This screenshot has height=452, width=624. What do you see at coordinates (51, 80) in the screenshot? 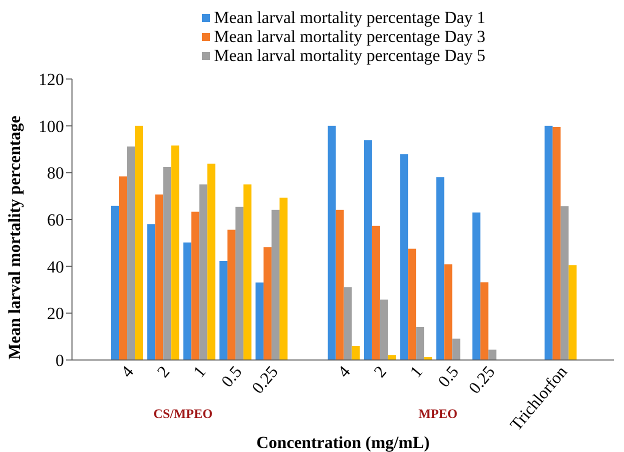
I see `y-tick-label: 120` at bounding box center [51, 80].